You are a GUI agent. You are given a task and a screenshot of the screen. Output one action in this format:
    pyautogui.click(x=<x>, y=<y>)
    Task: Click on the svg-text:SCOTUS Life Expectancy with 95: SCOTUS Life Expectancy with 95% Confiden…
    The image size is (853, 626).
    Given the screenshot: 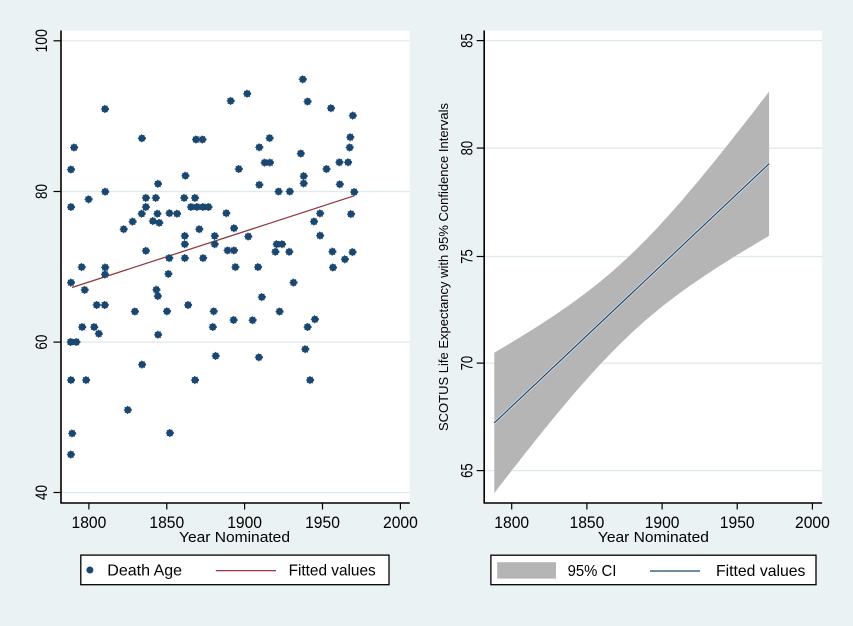 What is the action you would take?
    pyautogui.click(x=443, y=267)
    